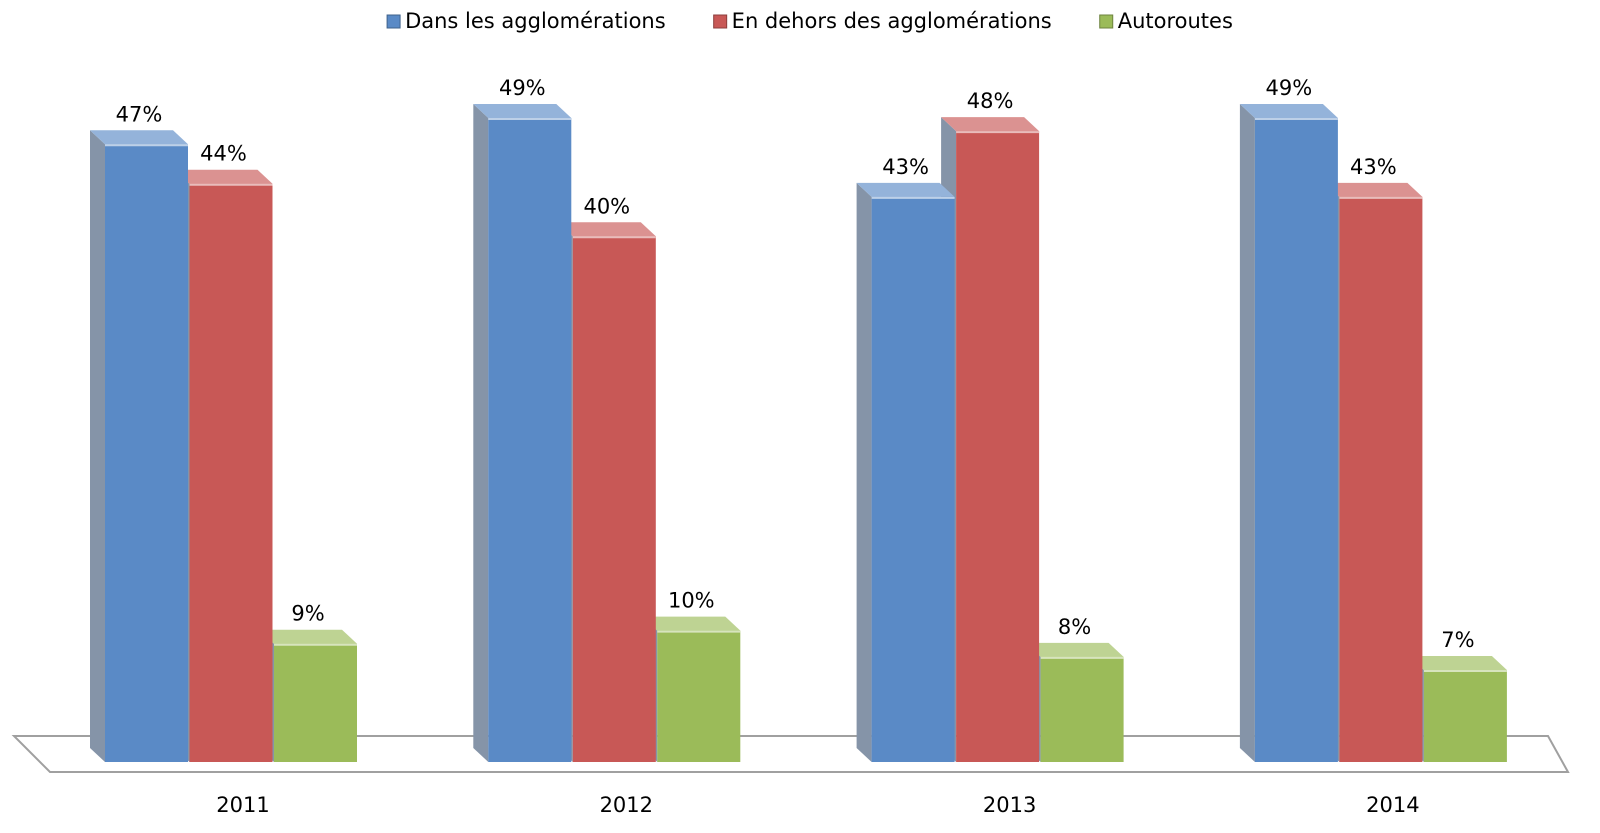 The image size is (1600, 833). I want to click on x-tick-label: 2013, so click(1009, 805).